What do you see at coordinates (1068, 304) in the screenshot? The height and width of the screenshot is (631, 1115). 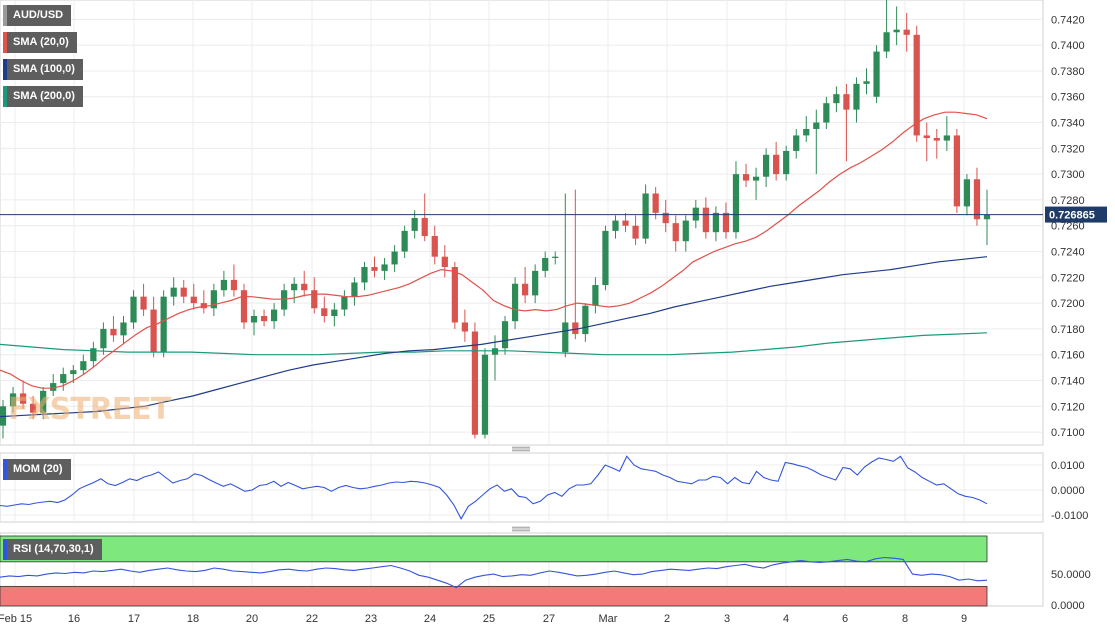 I see `y-tick-label: 0.7200` at bounding box center [1068, 304].